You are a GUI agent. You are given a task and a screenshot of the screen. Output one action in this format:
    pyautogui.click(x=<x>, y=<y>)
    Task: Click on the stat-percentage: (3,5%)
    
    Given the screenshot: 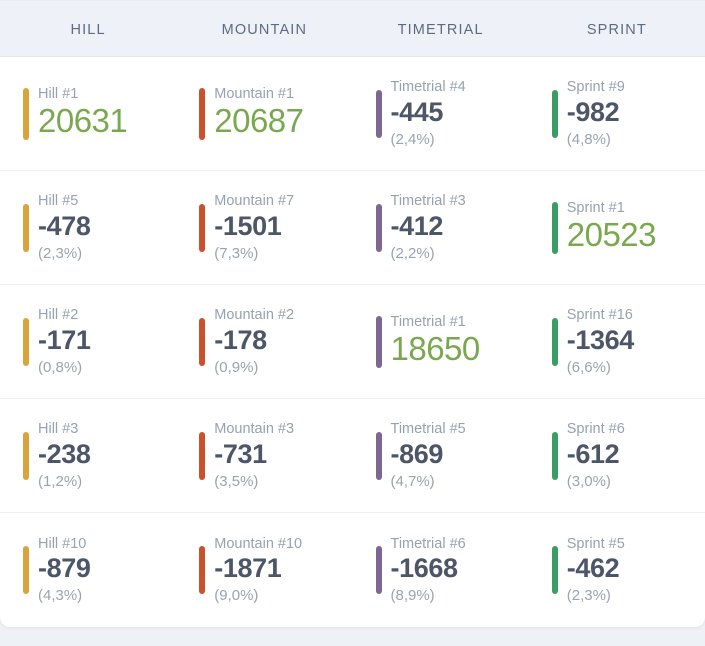 What is the action you would take?
    pyautogui.click(x=236, y=481)
    